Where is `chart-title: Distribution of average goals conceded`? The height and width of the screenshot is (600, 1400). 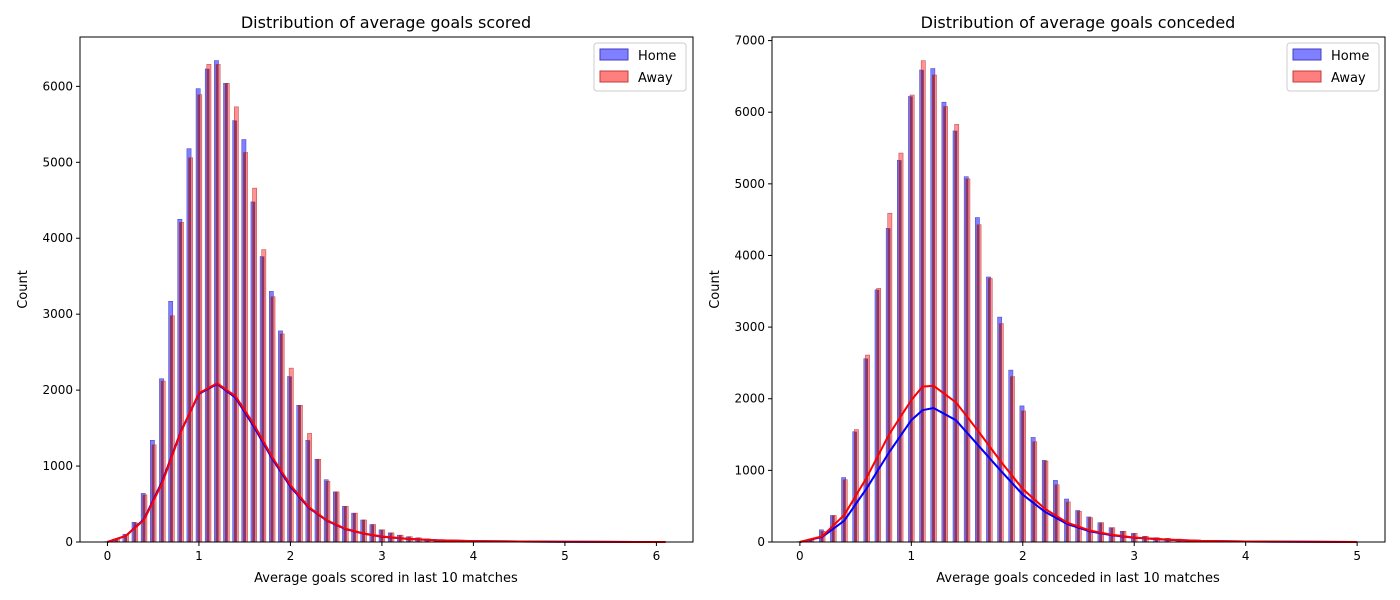
chart-title: Distribution of average goals conceded is located at coordinates (1078, 22).